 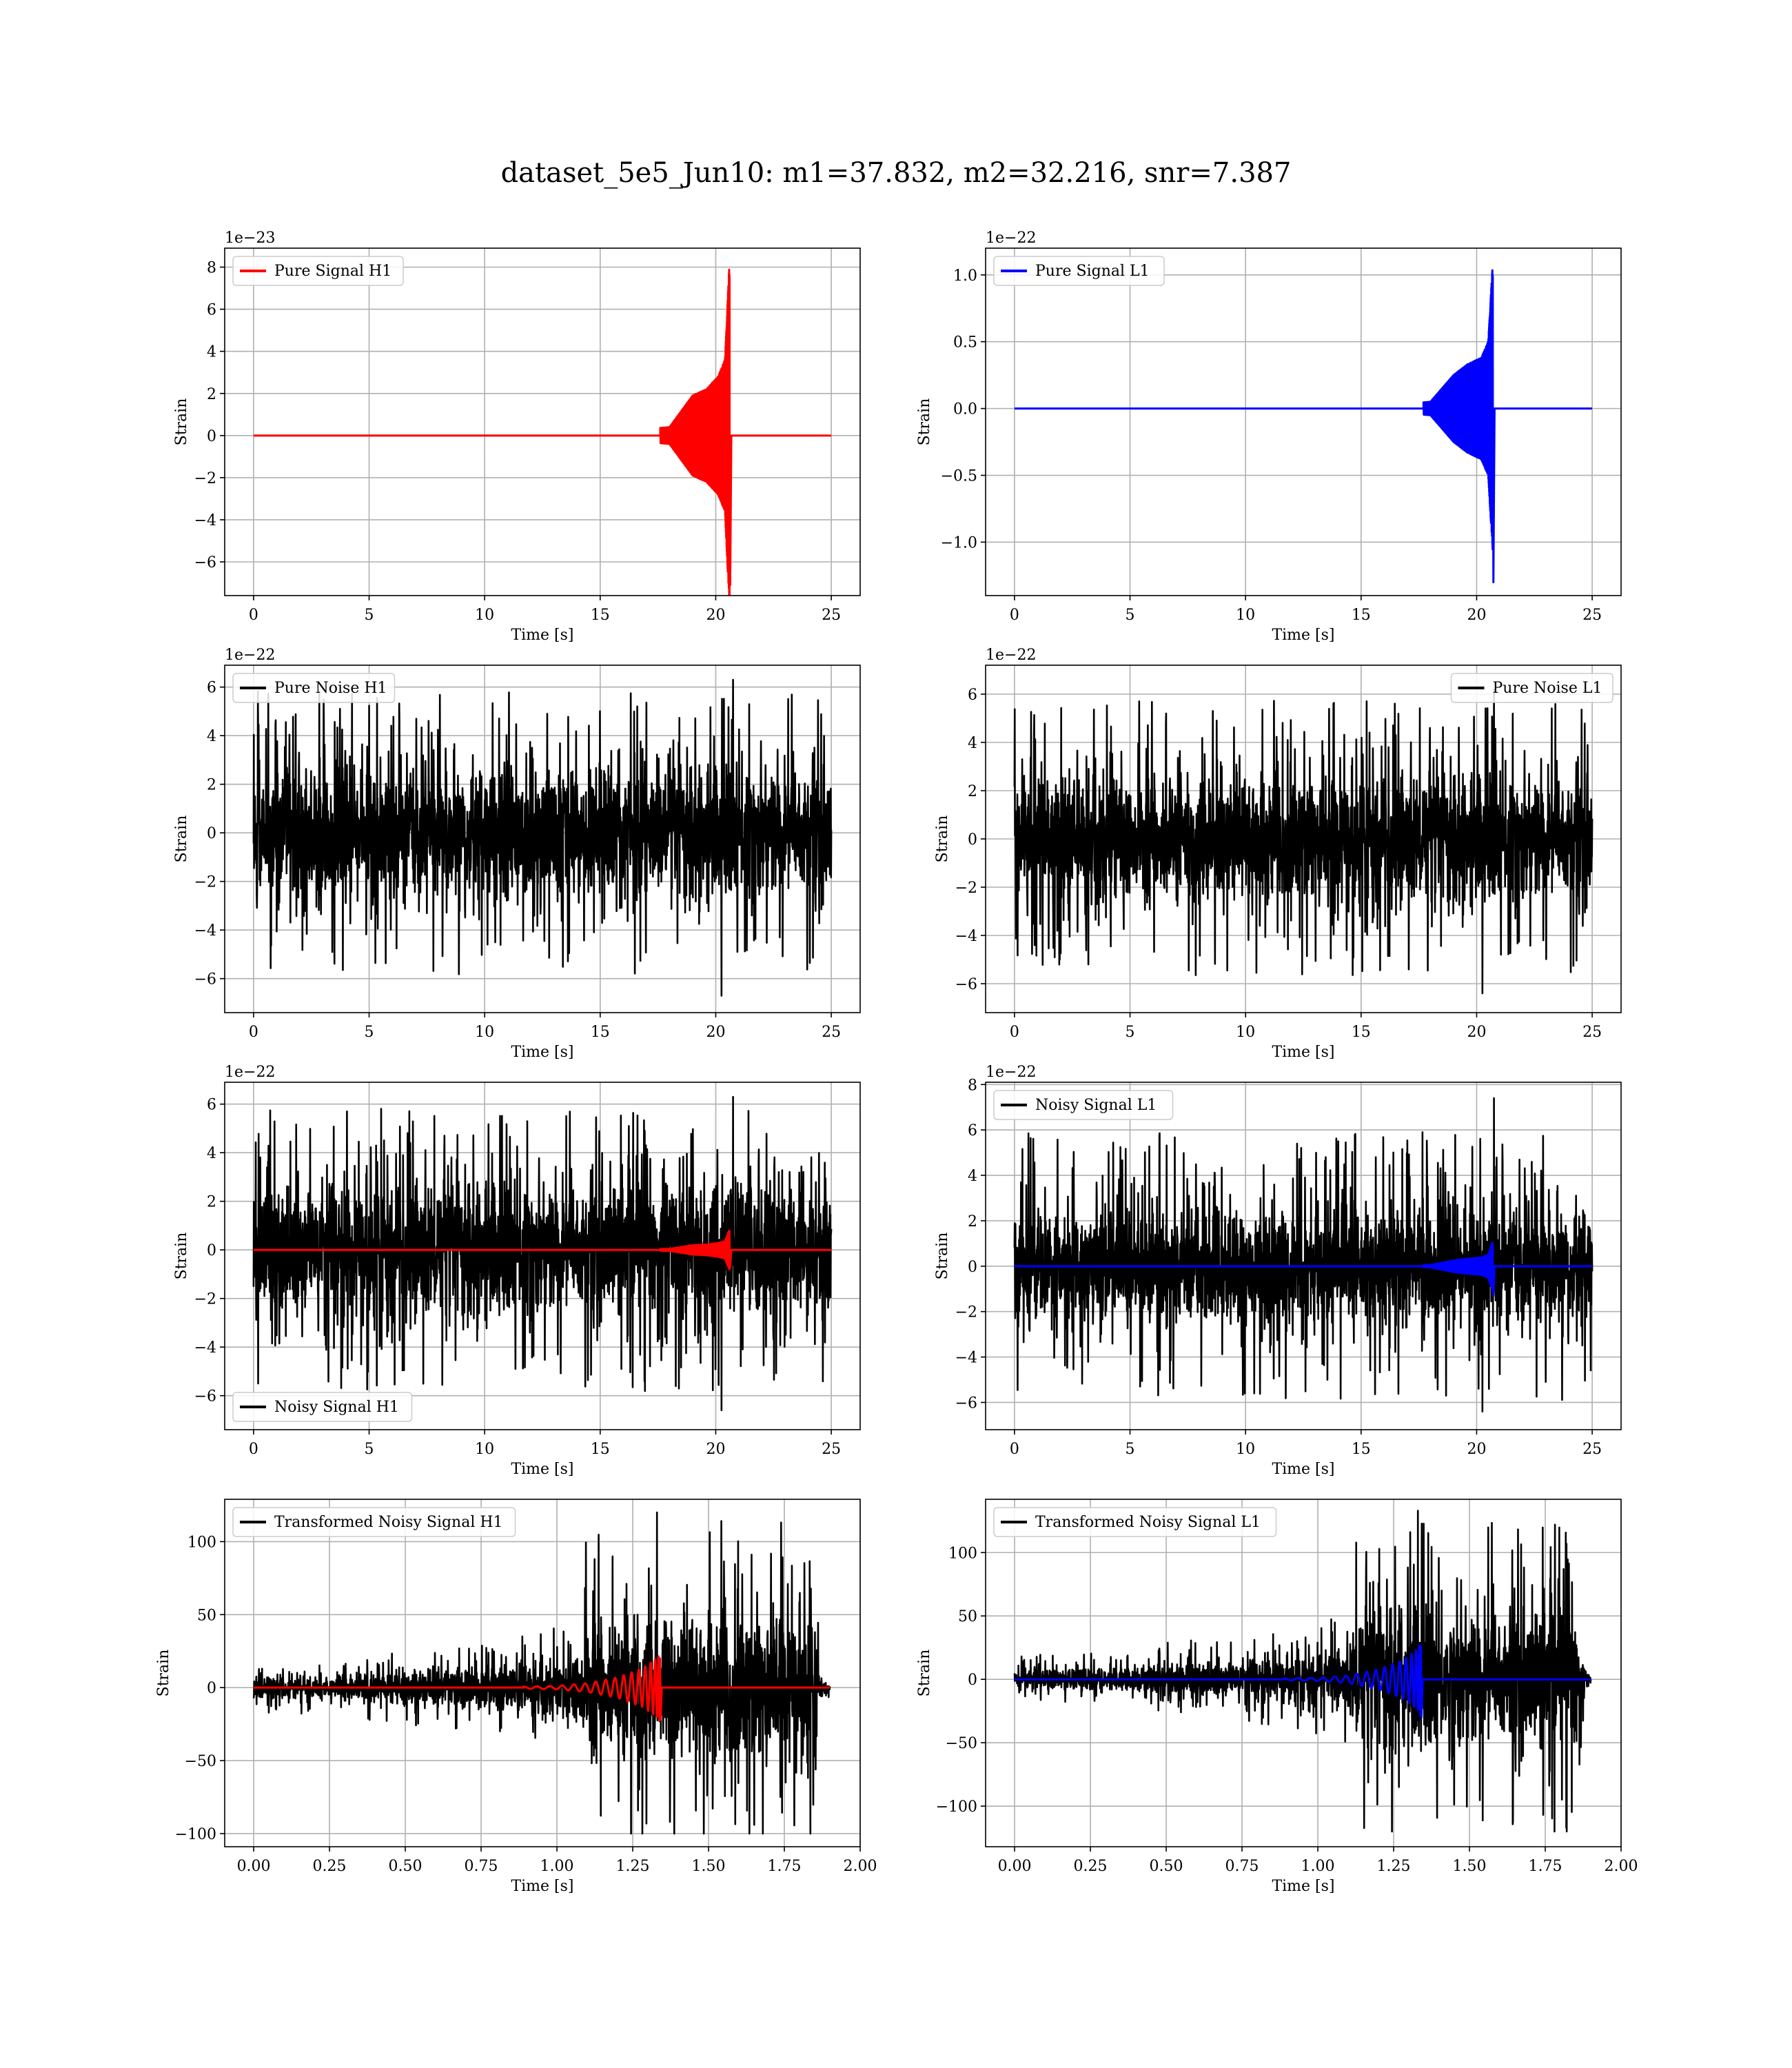 I want to click on x-tick-label: 0.50, so click(x=1166, y=1867).